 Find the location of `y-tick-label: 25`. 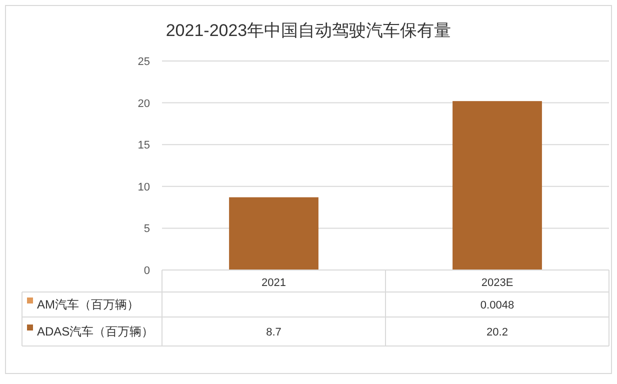

y-tick-label: 25 is located at coordinates (144, 62).